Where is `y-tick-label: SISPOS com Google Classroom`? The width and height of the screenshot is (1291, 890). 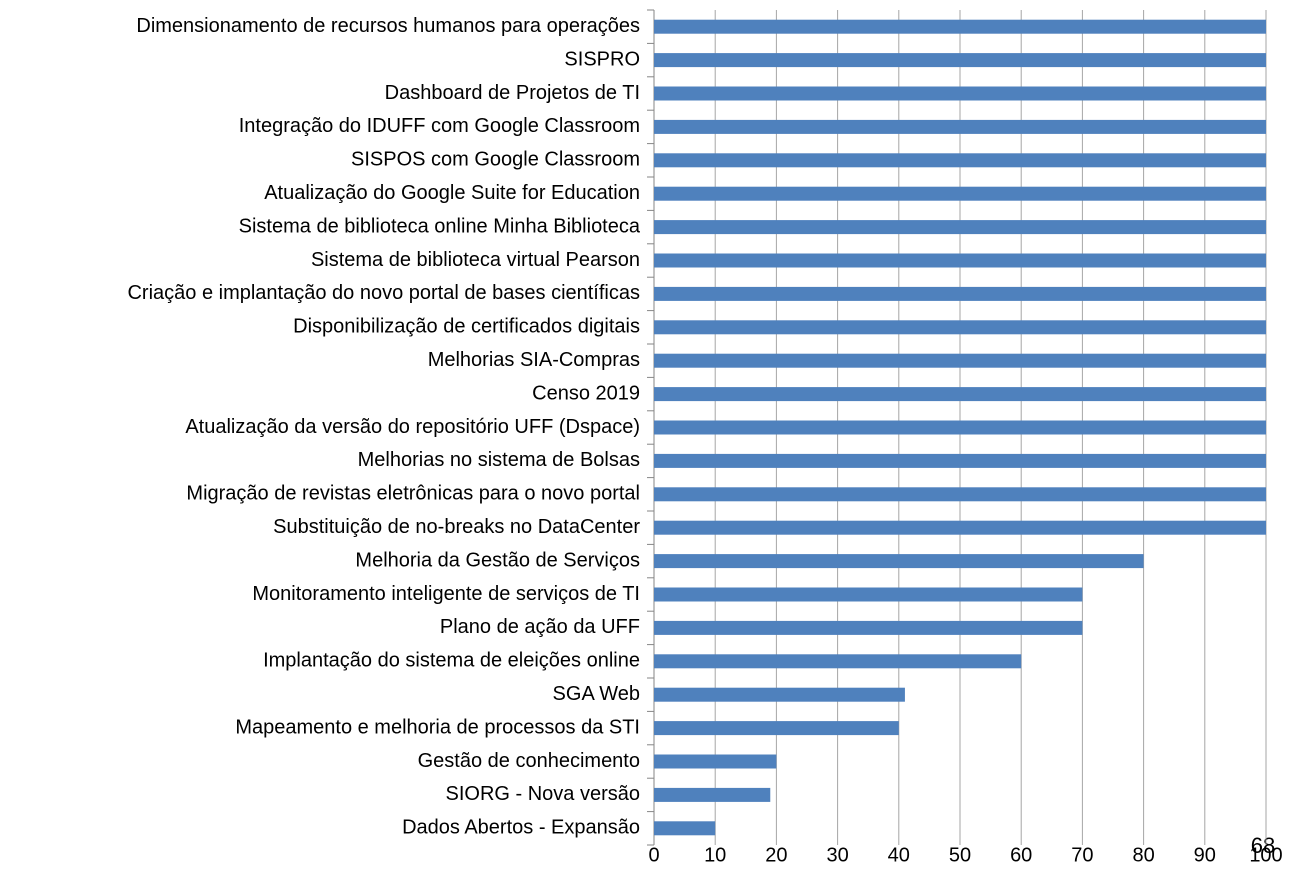 y-tick-label: SISPOS com Google Classroom is located at coordinates (495, 160).